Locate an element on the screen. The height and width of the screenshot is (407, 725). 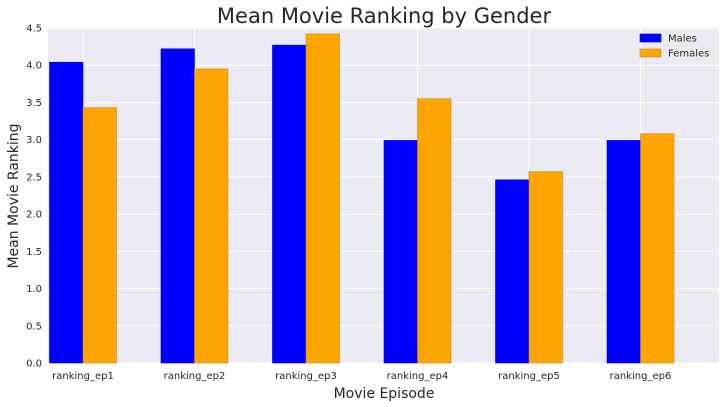
legend-label-males: Males is located at coordinates (682, 39).